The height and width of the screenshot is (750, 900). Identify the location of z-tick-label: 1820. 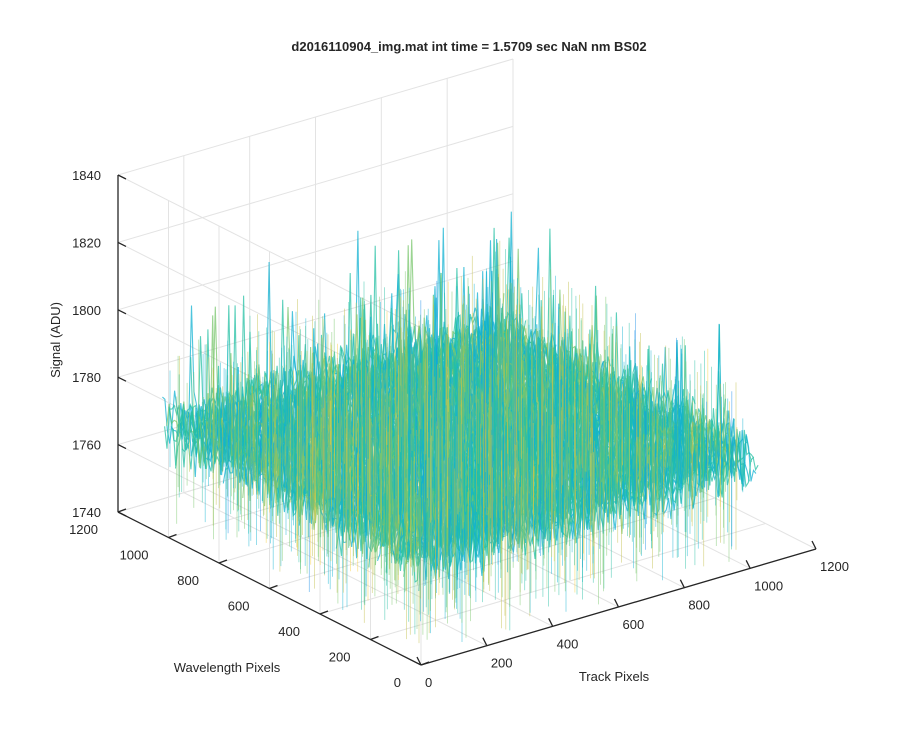
(86, 242).